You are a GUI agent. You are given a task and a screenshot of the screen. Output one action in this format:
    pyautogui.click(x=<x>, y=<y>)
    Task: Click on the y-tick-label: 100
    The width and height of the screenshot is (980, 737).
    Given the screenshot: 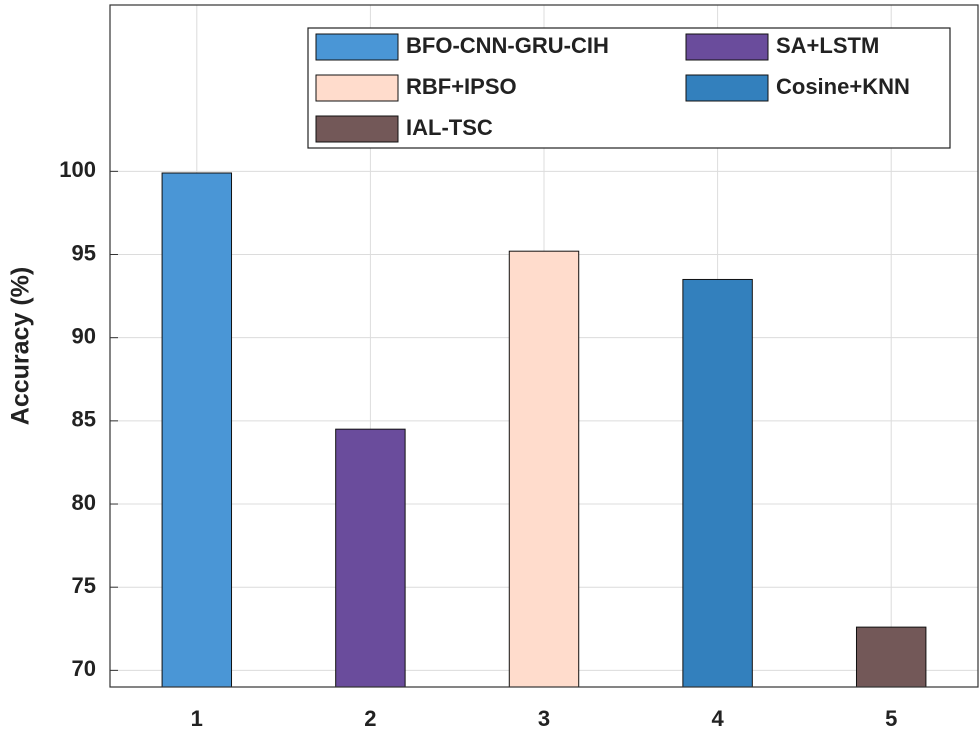 What is the action you would take?
    pyautogui.click(x=77, y=169)
    